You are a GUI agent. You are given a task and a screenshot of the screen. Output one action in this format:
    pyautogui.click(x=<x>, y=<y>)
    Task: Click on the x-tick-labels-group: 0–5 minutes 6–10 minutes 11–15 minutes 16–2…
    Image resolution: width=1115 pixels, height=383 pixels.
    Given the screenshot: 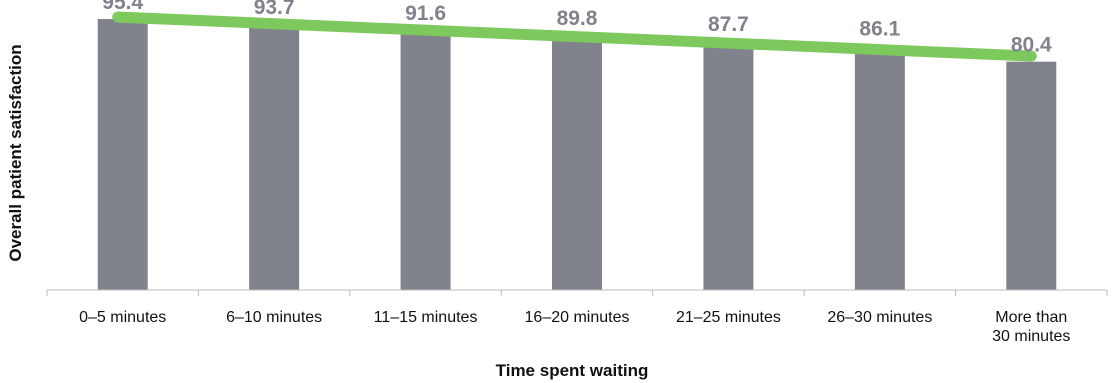 What is the action you would take?
    pyautogui.click(x=574, y=327)
    